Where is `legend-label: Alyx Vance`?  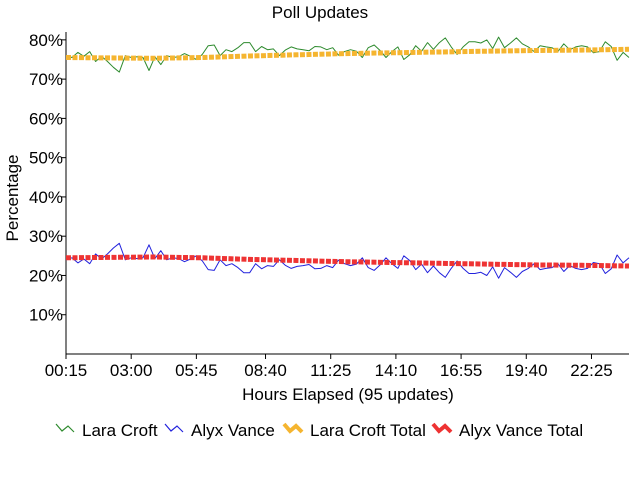 legend-label: Alyx Vance is located at coordinates (233, 430).